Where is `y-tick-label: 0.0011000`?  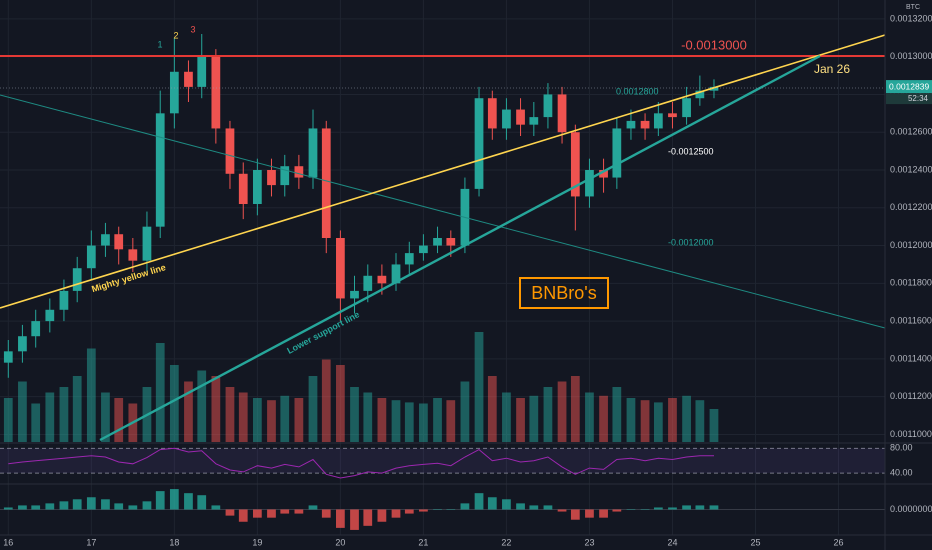
y-tick-label: 0.0011000 is located at coordinates (911, 434).